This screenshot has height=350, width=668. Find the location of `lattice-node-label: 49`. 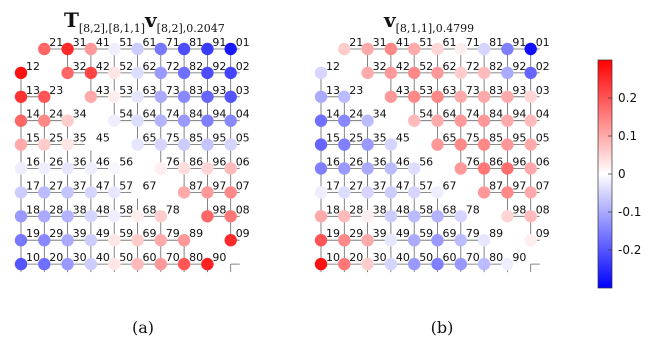

lattice-node-label: 49 is located at coordinates (403, 233).